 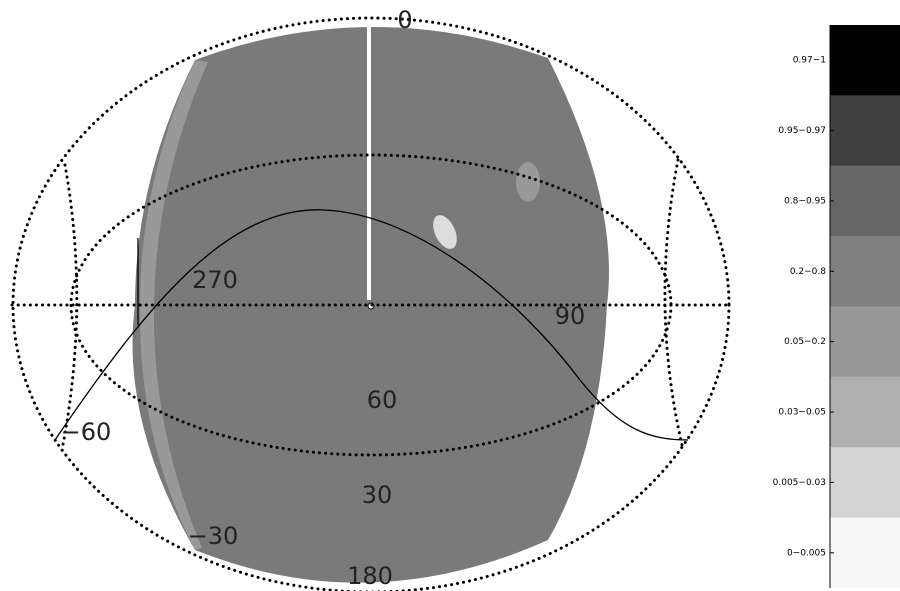 What do you see at coordinates (806, 553) in the screenshot?
I see `legend-label: 0−0.005` at bounding box center [806, 553].